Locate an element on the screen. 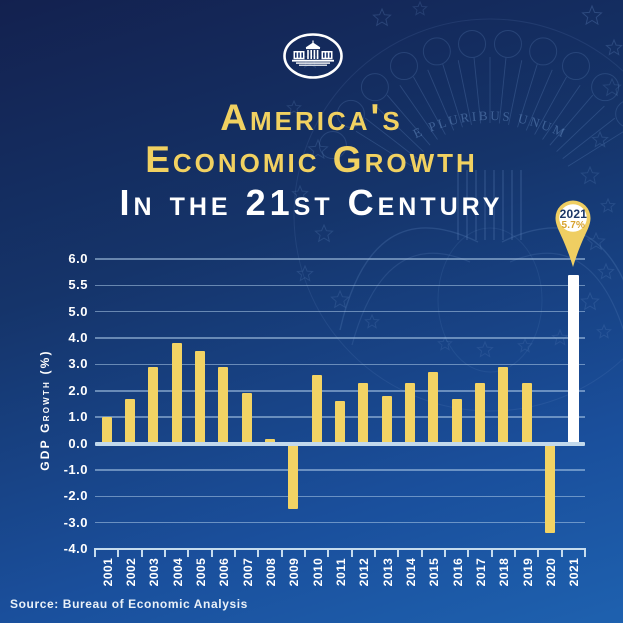 The height and width of the screenshot is (623, 623). bar-2013 is located at coordinates (386, 420).